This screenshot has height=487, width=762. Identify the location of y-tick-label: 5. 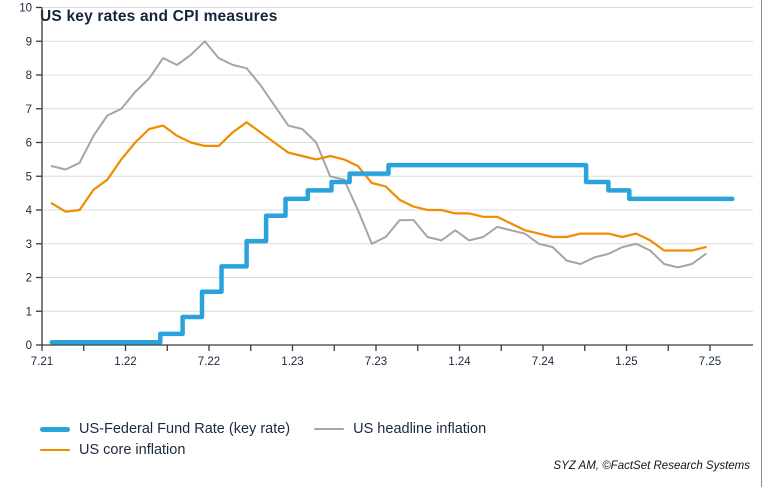
(29, 177).